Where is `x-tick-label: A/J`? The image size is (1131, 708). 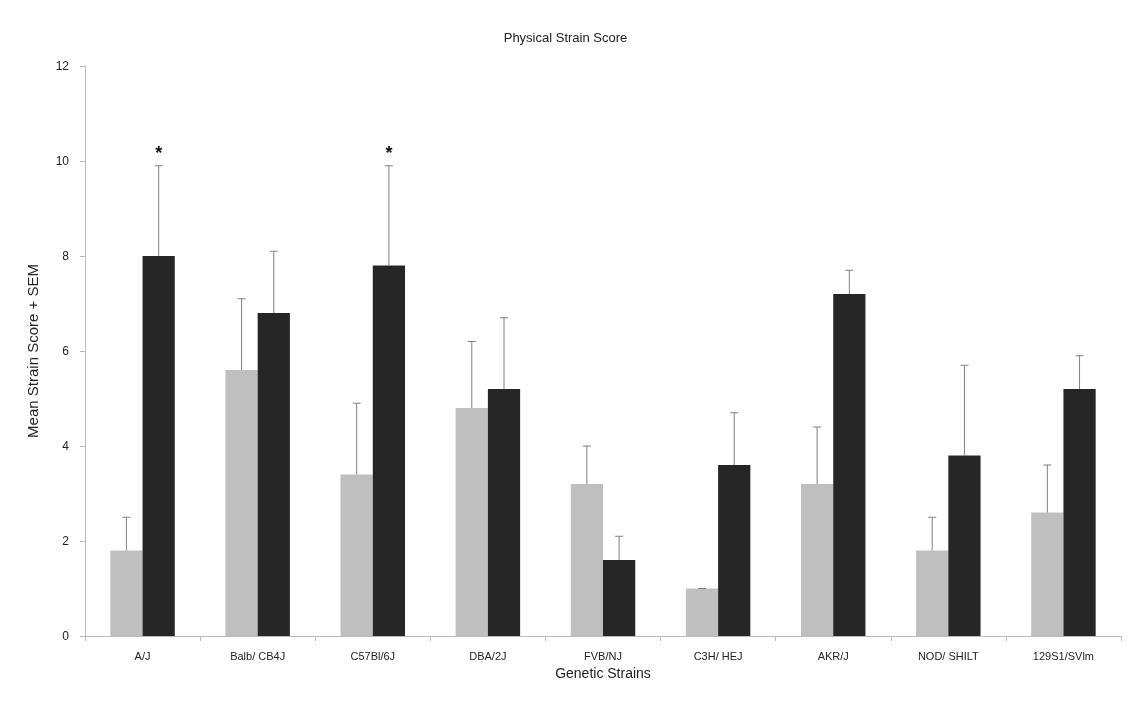 x-tick-label: A/J is located at coordinates (142, 655).